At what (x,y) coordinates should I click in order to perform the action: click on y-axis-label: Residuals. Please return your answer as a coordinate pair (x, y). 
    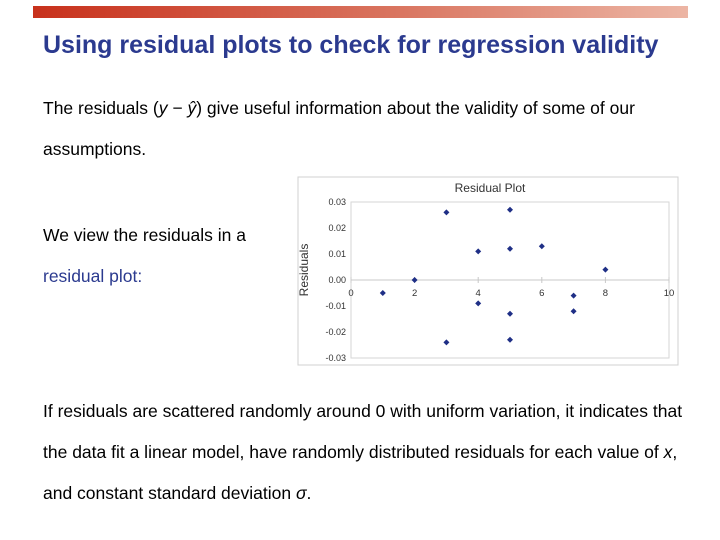
    Looking at the image, I should click on (304, 270).